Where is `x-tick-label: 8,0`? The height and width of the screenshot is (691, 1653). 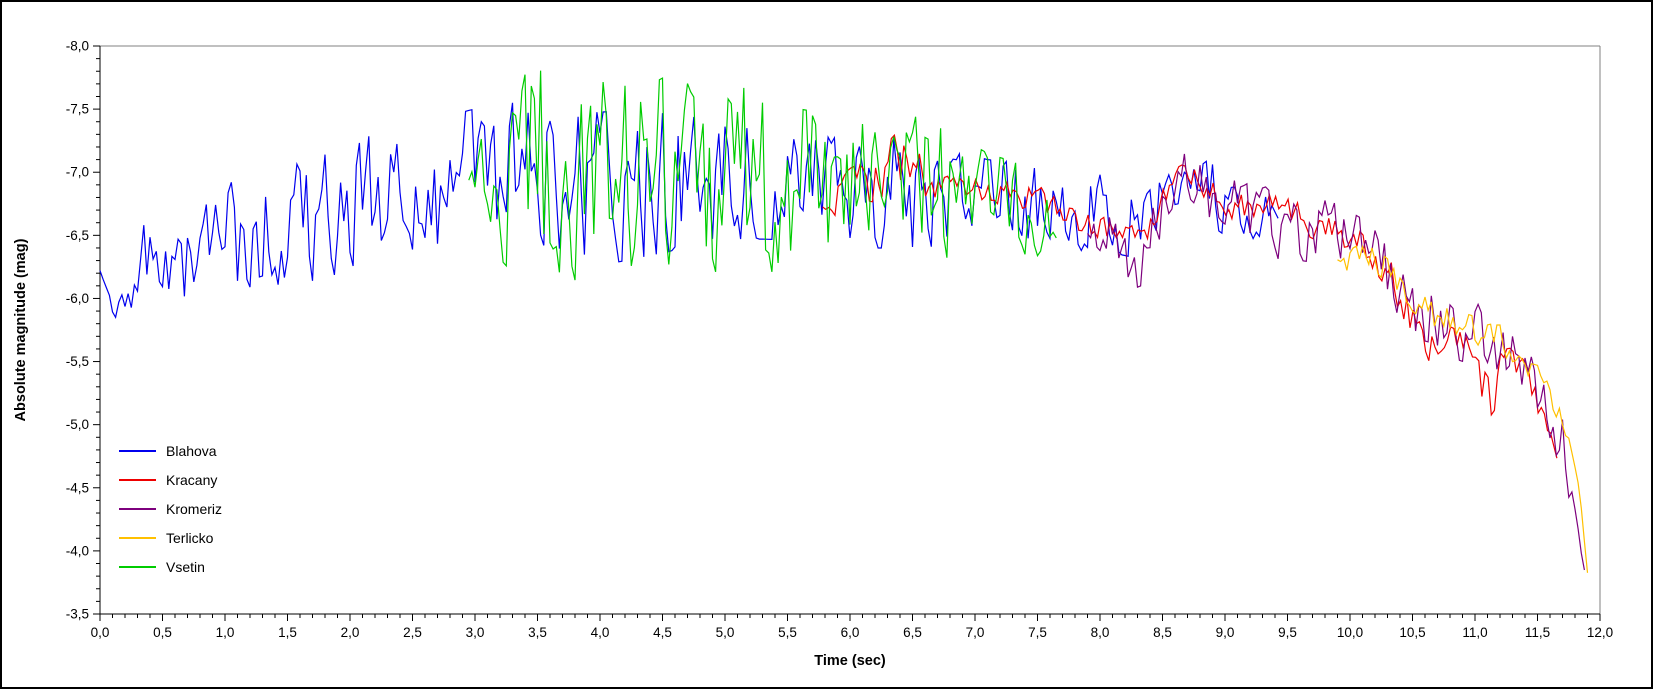
x-tick-label: 8,0 is located at coordinates (1100, 632).